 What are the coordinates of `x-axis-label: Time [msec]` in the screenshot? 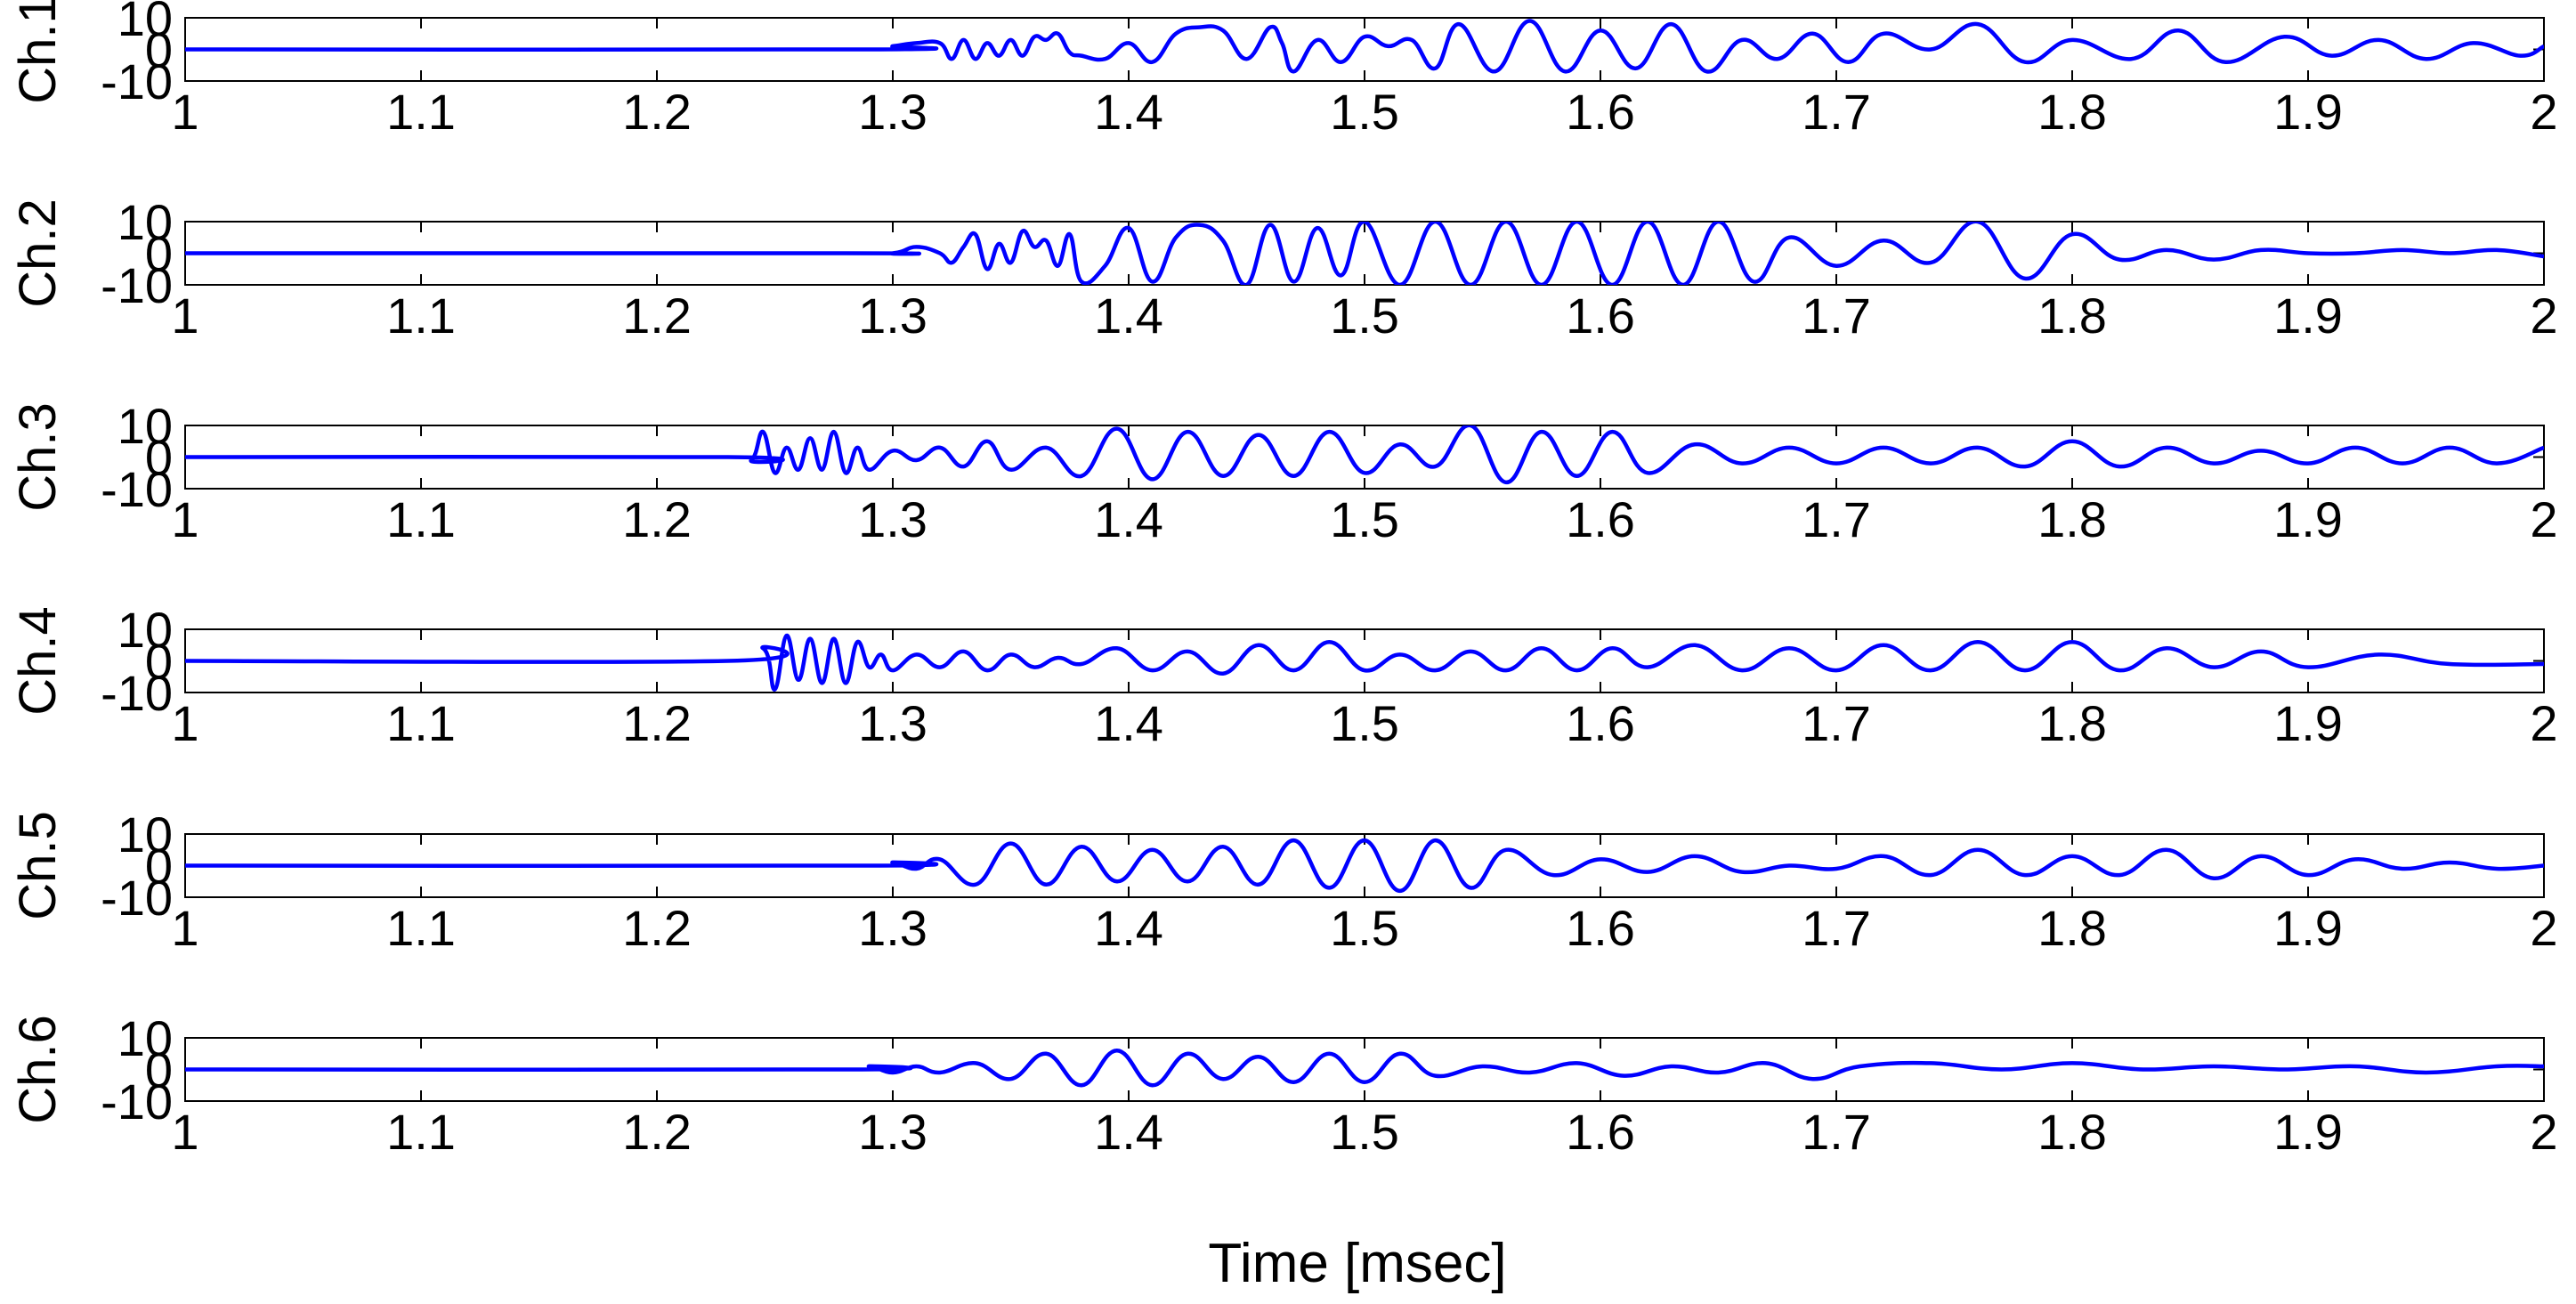 It's located at (1357, 1263).